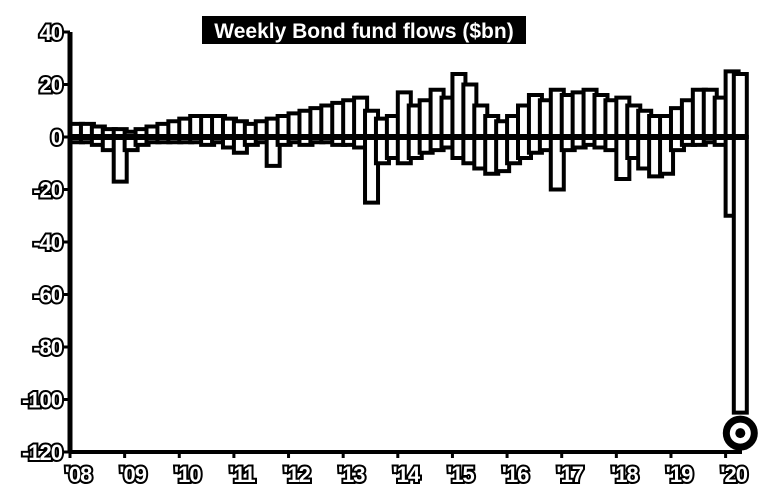 The width and height of the screenshot is (784, 503). What do you see at coordinates (48, 295) in the screenshot?
I see `y-tick-label: -60` at bounding box center [48, 295].